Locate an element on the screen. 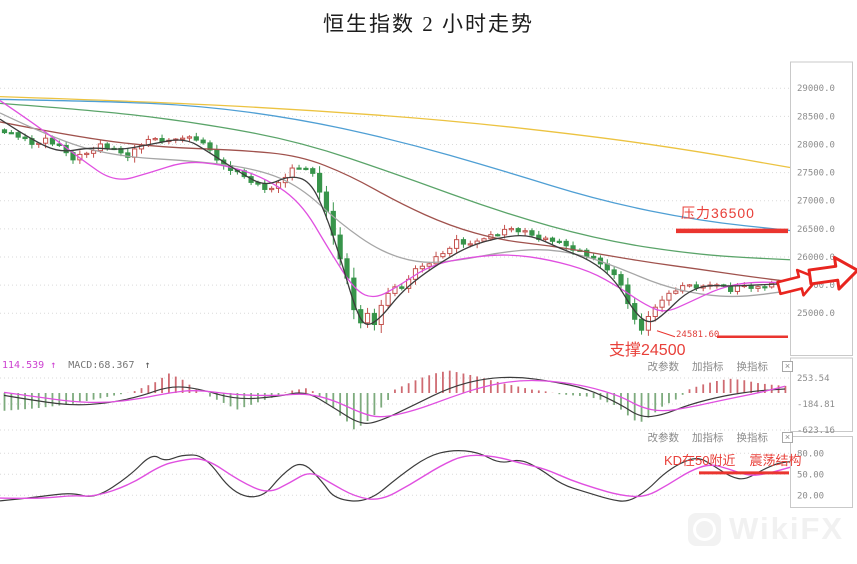  kd-change-params-button: 改参数 is located at coordinates (663, 438).